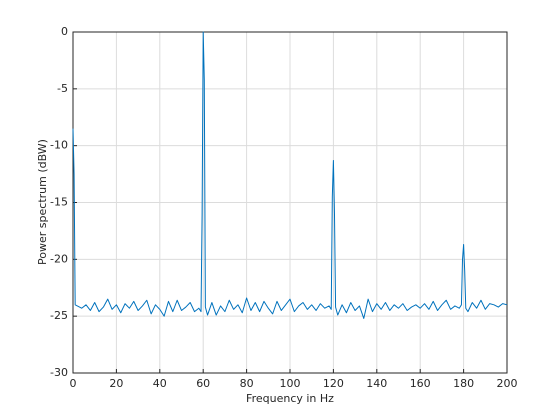 The height and width of the screenshot is (420, 560). What do you see at coordinates (42, 202) in the screenshot?
I see `y-axis-label: Power spectrum (dBW)` at bounding box center [42, 202].